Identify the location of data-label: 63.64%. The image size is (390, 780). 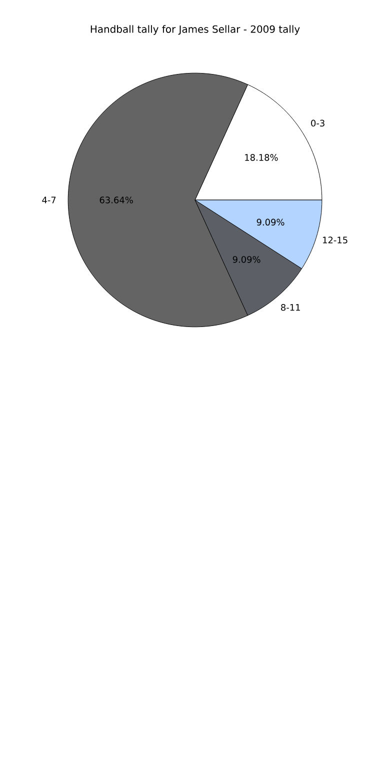
(116, 200).